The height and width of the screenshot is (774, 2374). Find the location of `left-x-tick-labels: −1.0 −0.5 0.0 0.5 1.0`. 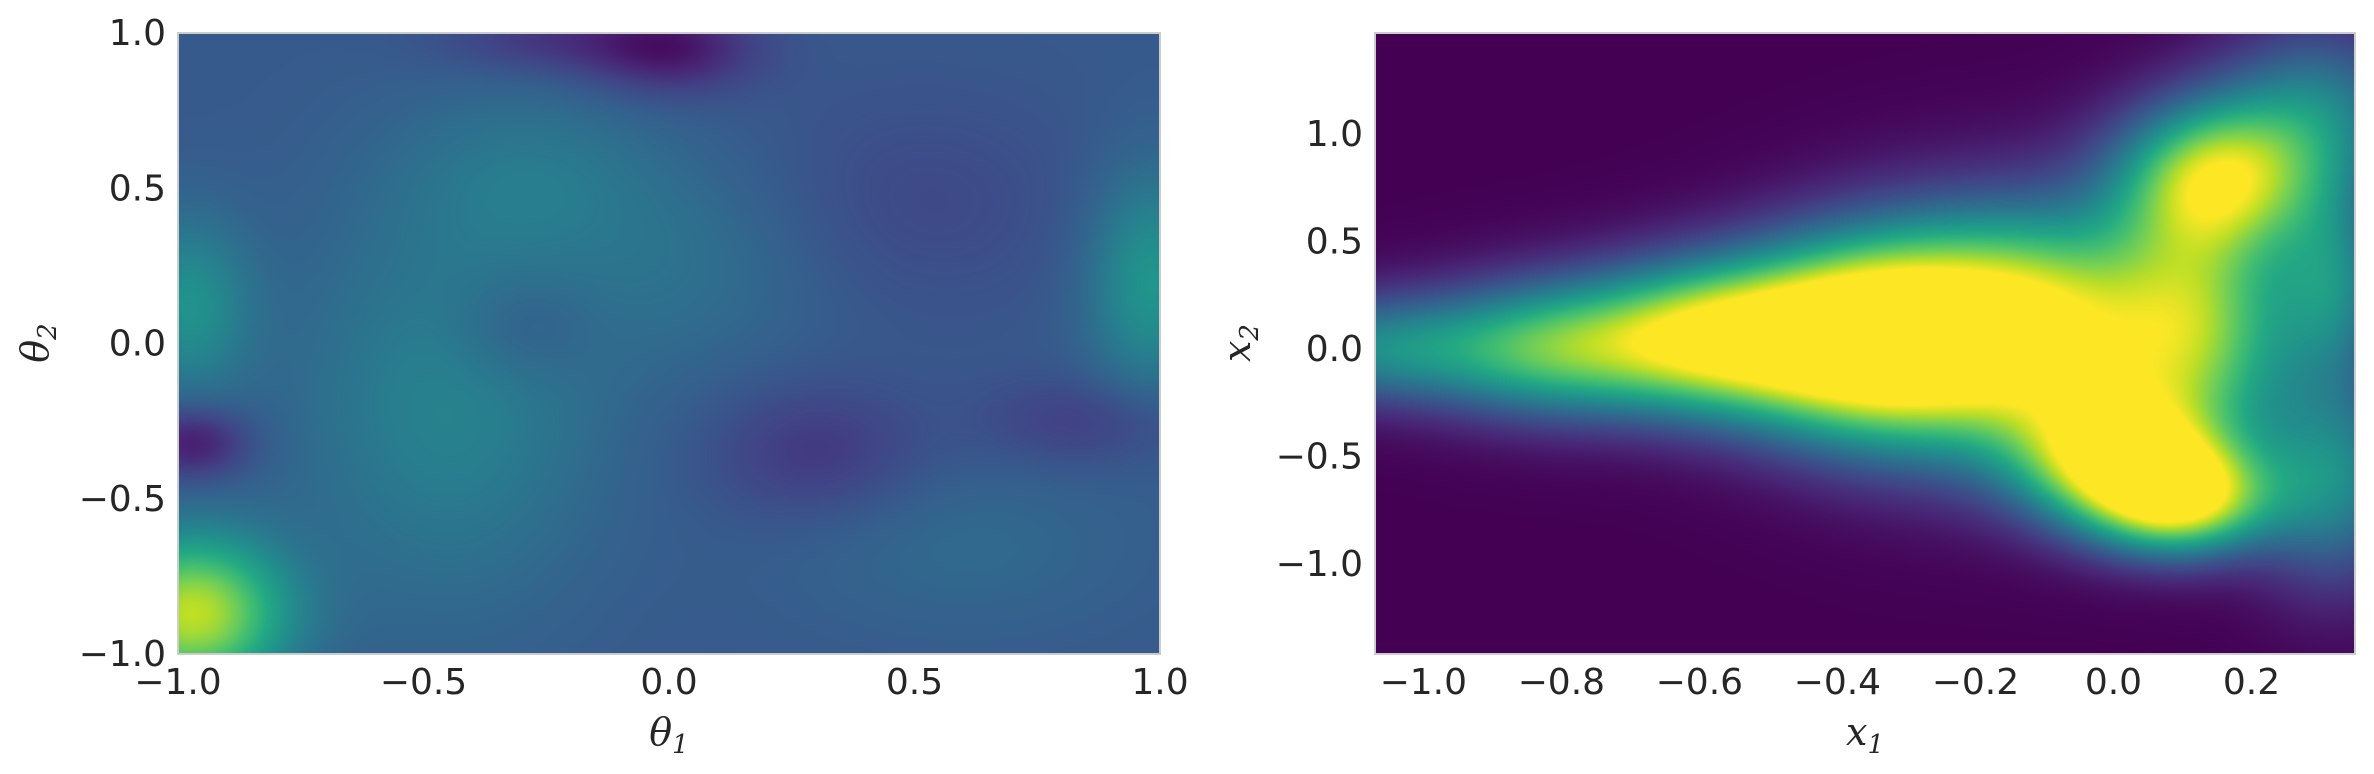

left-x-tick-labels: −1.0 −0.5 0.0 0.5 1.0 is located at coordinates (661, 682).